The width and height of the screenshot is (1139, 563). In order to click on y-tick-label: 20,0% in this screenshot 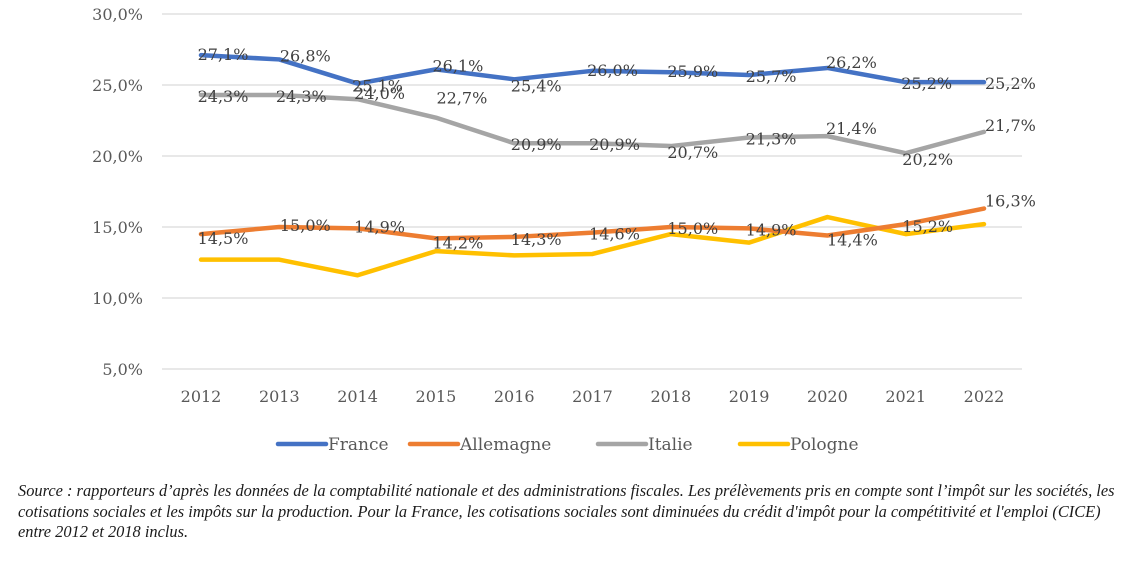, I will do `click(117, 156)`.